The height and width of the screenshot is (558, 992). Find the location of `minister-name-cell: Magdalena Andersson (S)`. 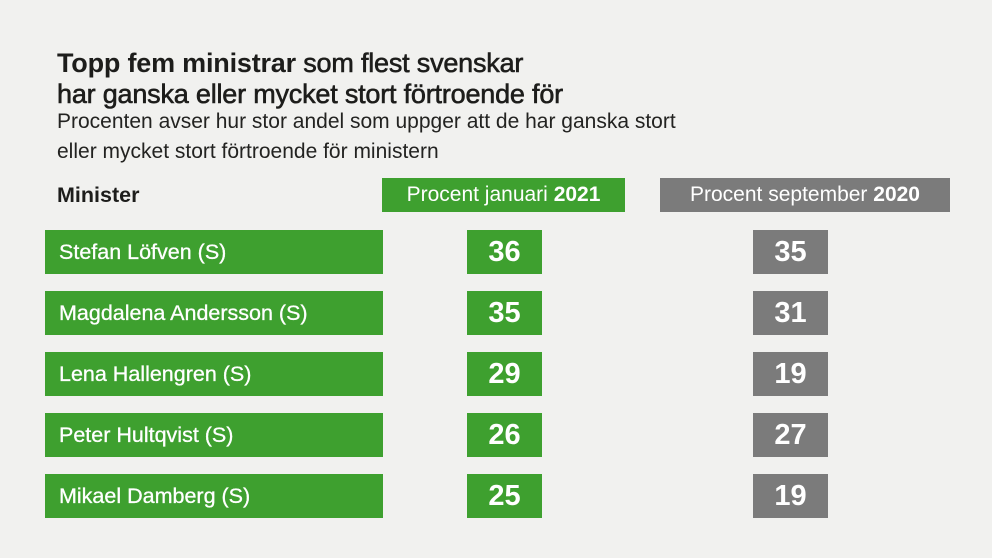

minister-name-cell: Magdalena Andersson (S) is located at coordinates (214, 313).